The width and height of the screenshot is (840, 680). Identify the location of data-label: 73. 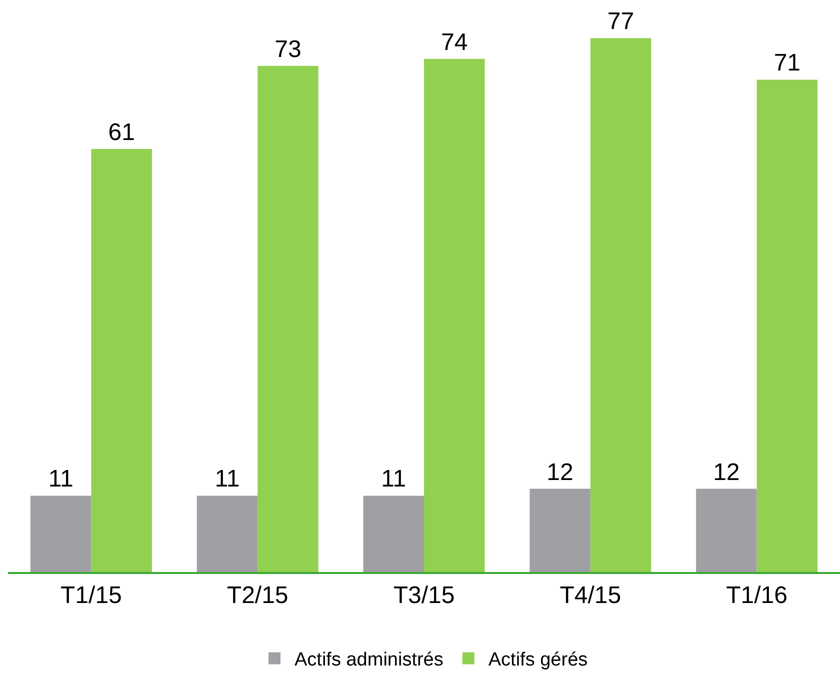
(288, 49).